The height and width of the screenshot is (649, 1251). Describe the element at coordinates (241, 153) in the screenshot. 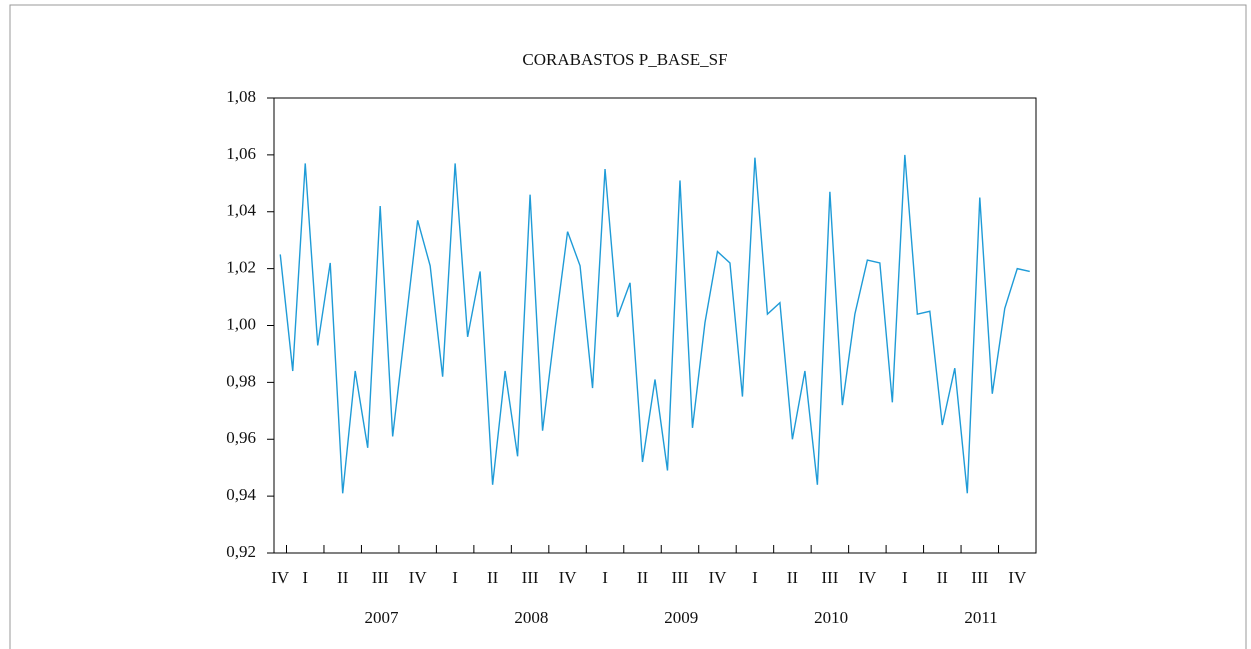

I see `y-tick-label: 1,06` at that location.